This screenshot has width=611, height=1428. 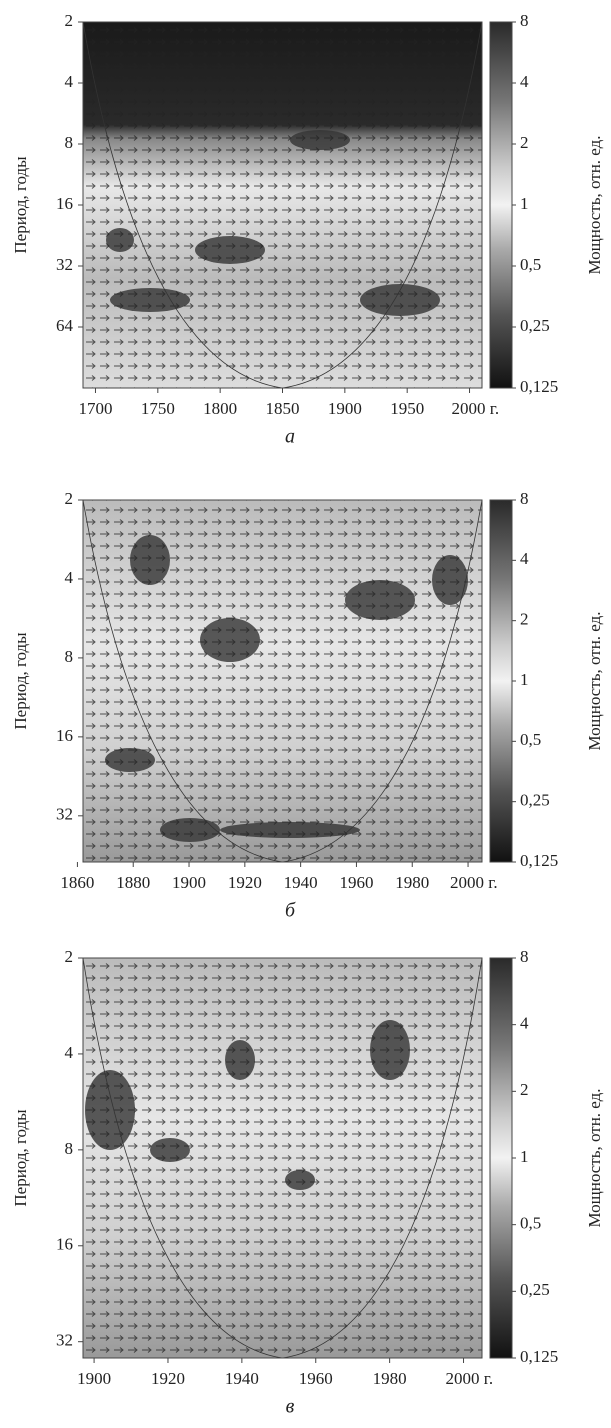 What do you see at coordinates (220, 408) in the screenshot?
I see `x-tick-label: 1800` at bounding box center [220, 408].